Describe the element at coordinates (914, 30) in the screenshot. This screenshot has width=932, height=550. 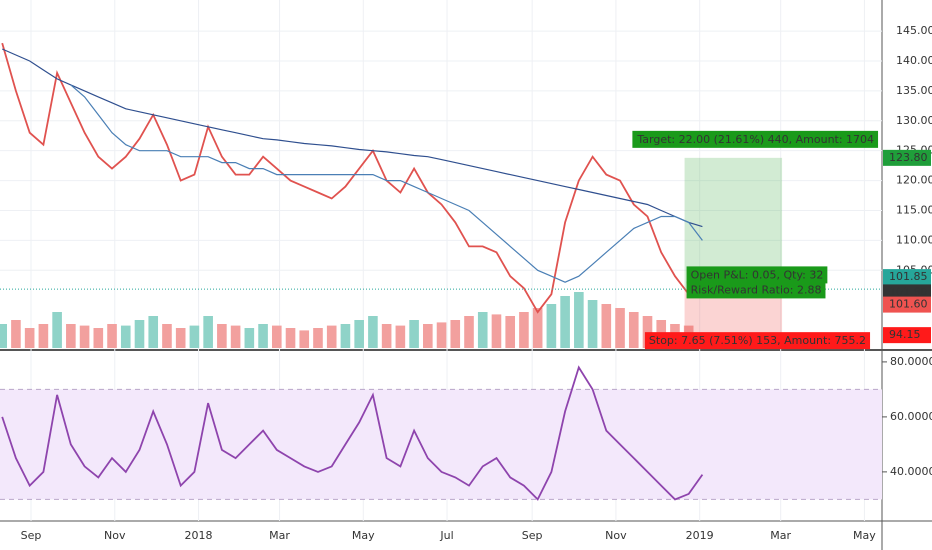
I see `y-tick-label: 145.00` at that location.